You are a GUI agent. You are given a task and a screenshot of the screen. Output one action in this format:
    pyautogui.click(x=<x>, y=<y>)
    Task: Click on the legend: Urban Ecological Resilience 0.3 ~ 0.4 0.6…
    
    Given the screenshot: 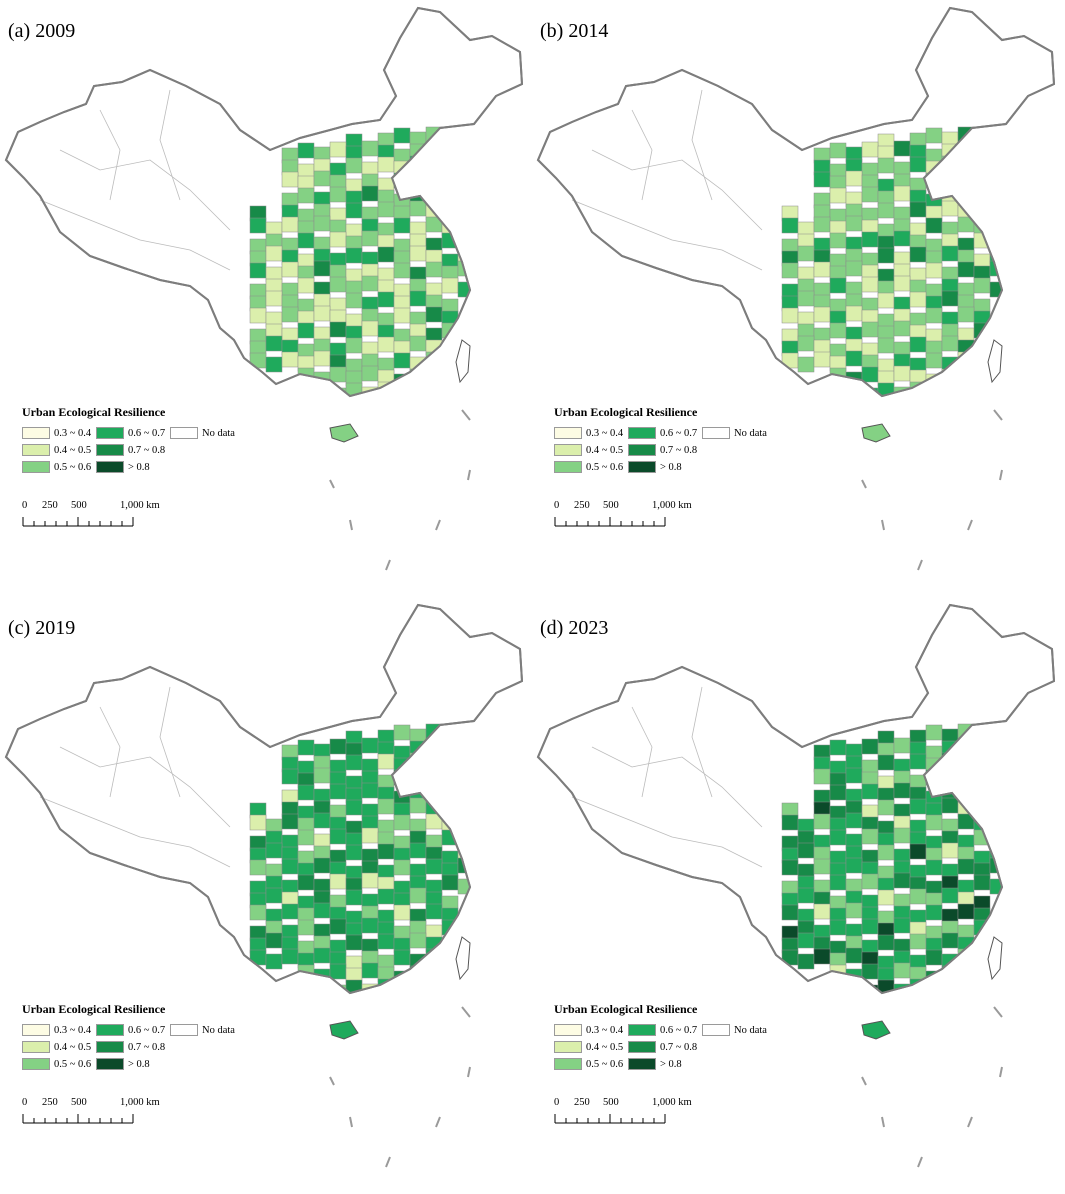 What is the action you would take?
    pyautogui.click(x=694, y=1037)
    